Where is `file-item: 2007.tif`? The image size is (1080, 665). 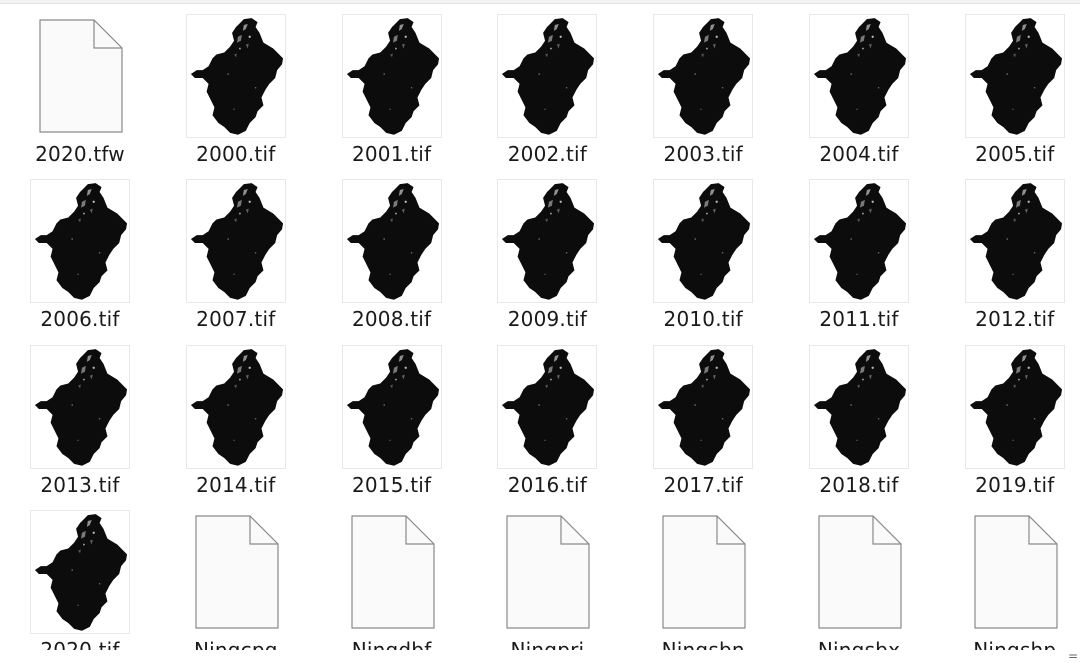
file-item: 2007.tif is located at coordinates (236, 253).